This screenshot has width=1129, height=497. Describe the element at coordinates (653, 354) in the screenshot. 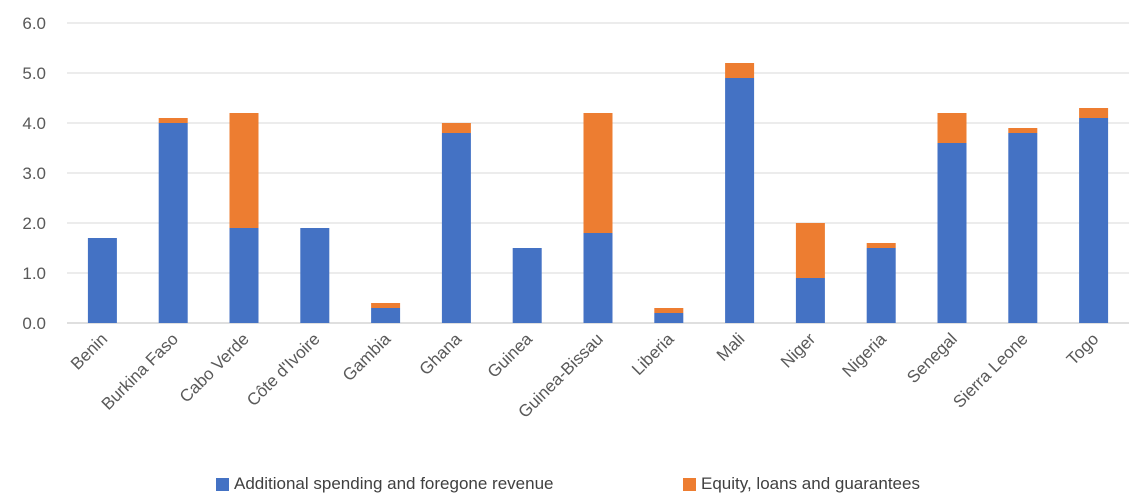

I see `x-category-label: Liberia` at that location.